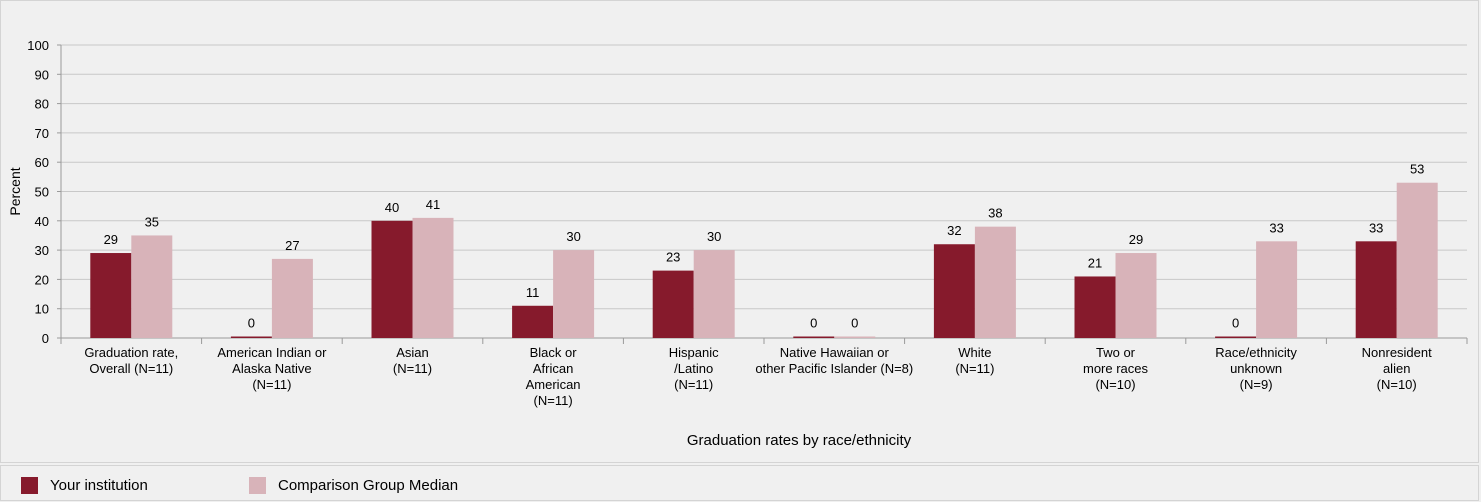 The image size is (1481, 502). I want to click on x-tick-label: Black or, so click(554, 352).